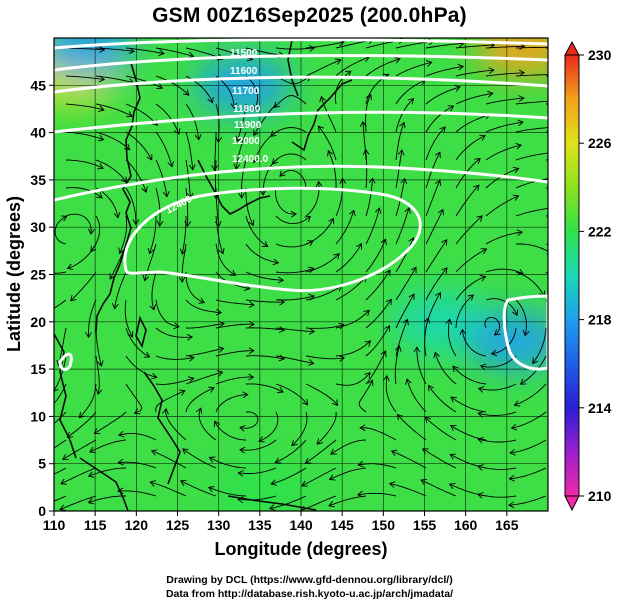  I want to click on y-axis-ticks: 0 5 10 15 20 25 30 35 40 45, so click(42, 298).